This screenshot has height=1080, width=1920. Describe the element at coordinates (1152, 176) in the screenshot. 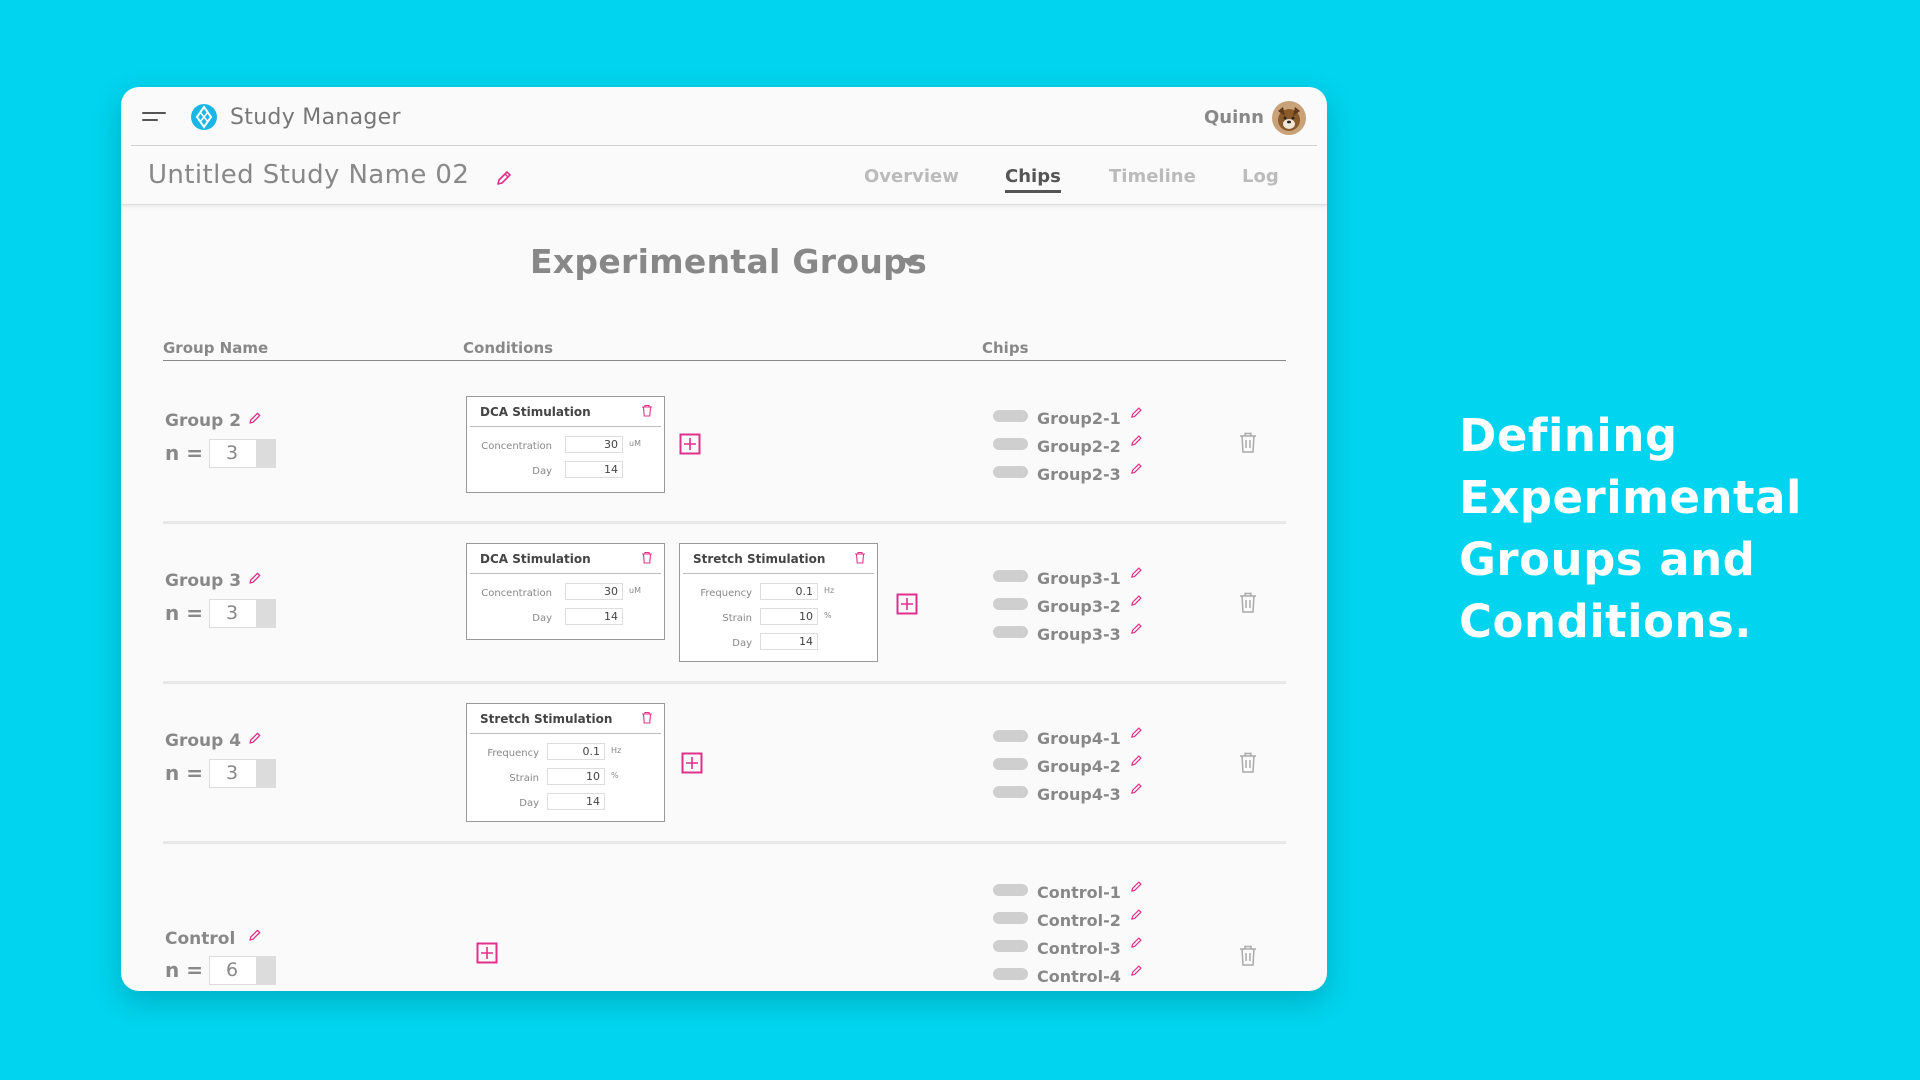

I see `tab-timeline: Timeline` at that location.